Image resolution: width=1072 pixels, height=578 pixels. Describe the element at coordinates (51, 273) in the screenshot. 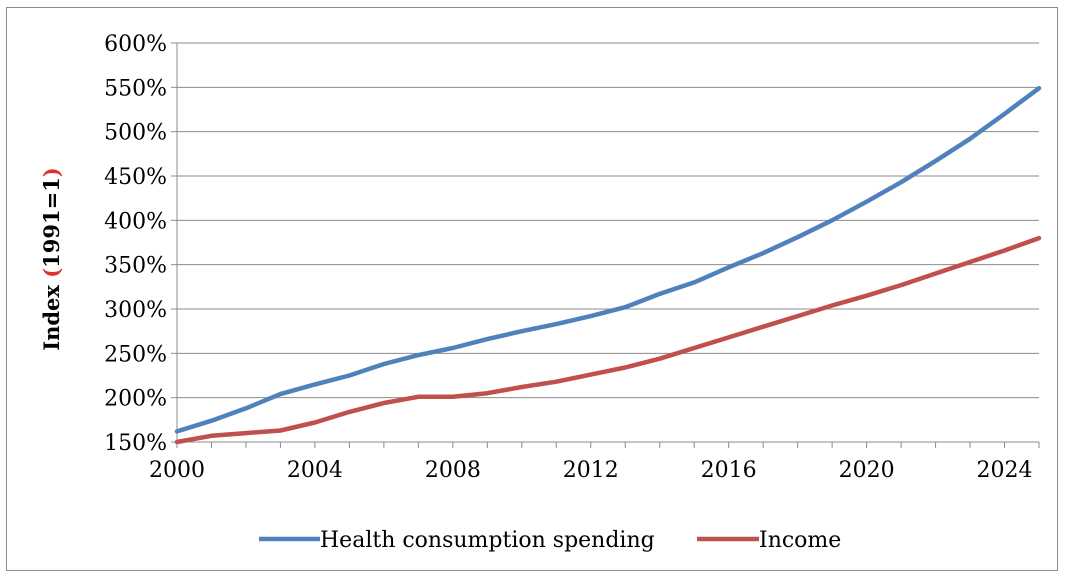

I see `y-axis-label-open-paren: (` at that location.